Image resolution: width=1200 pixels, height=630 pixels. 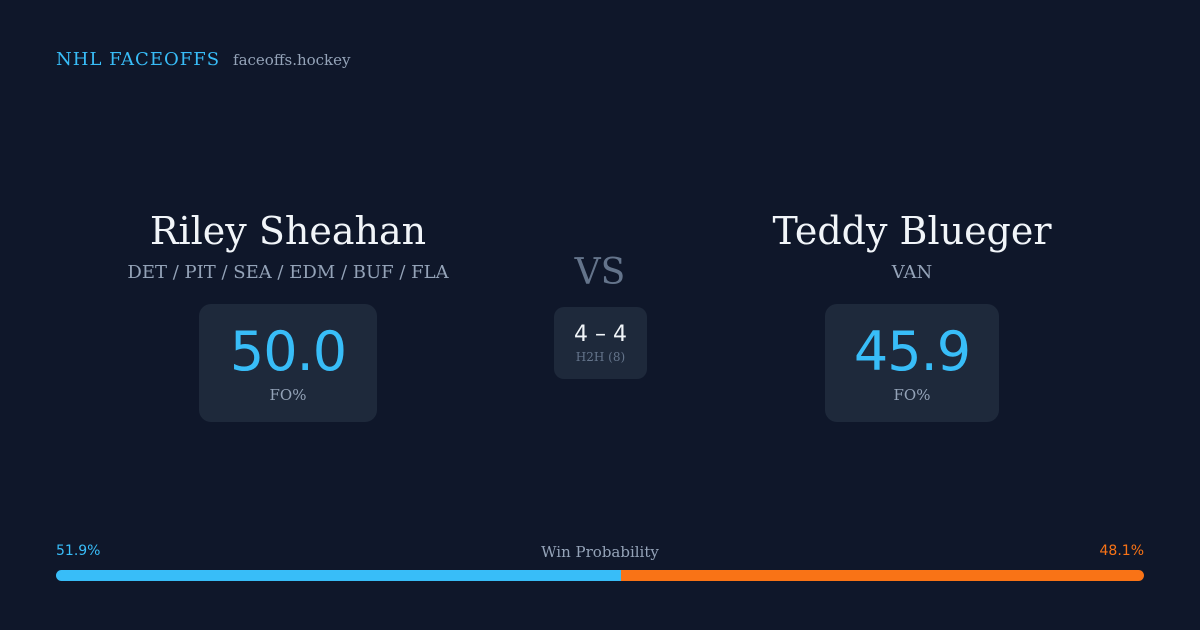 I want to click on win-probability-bar, so click(x=600, y=575).